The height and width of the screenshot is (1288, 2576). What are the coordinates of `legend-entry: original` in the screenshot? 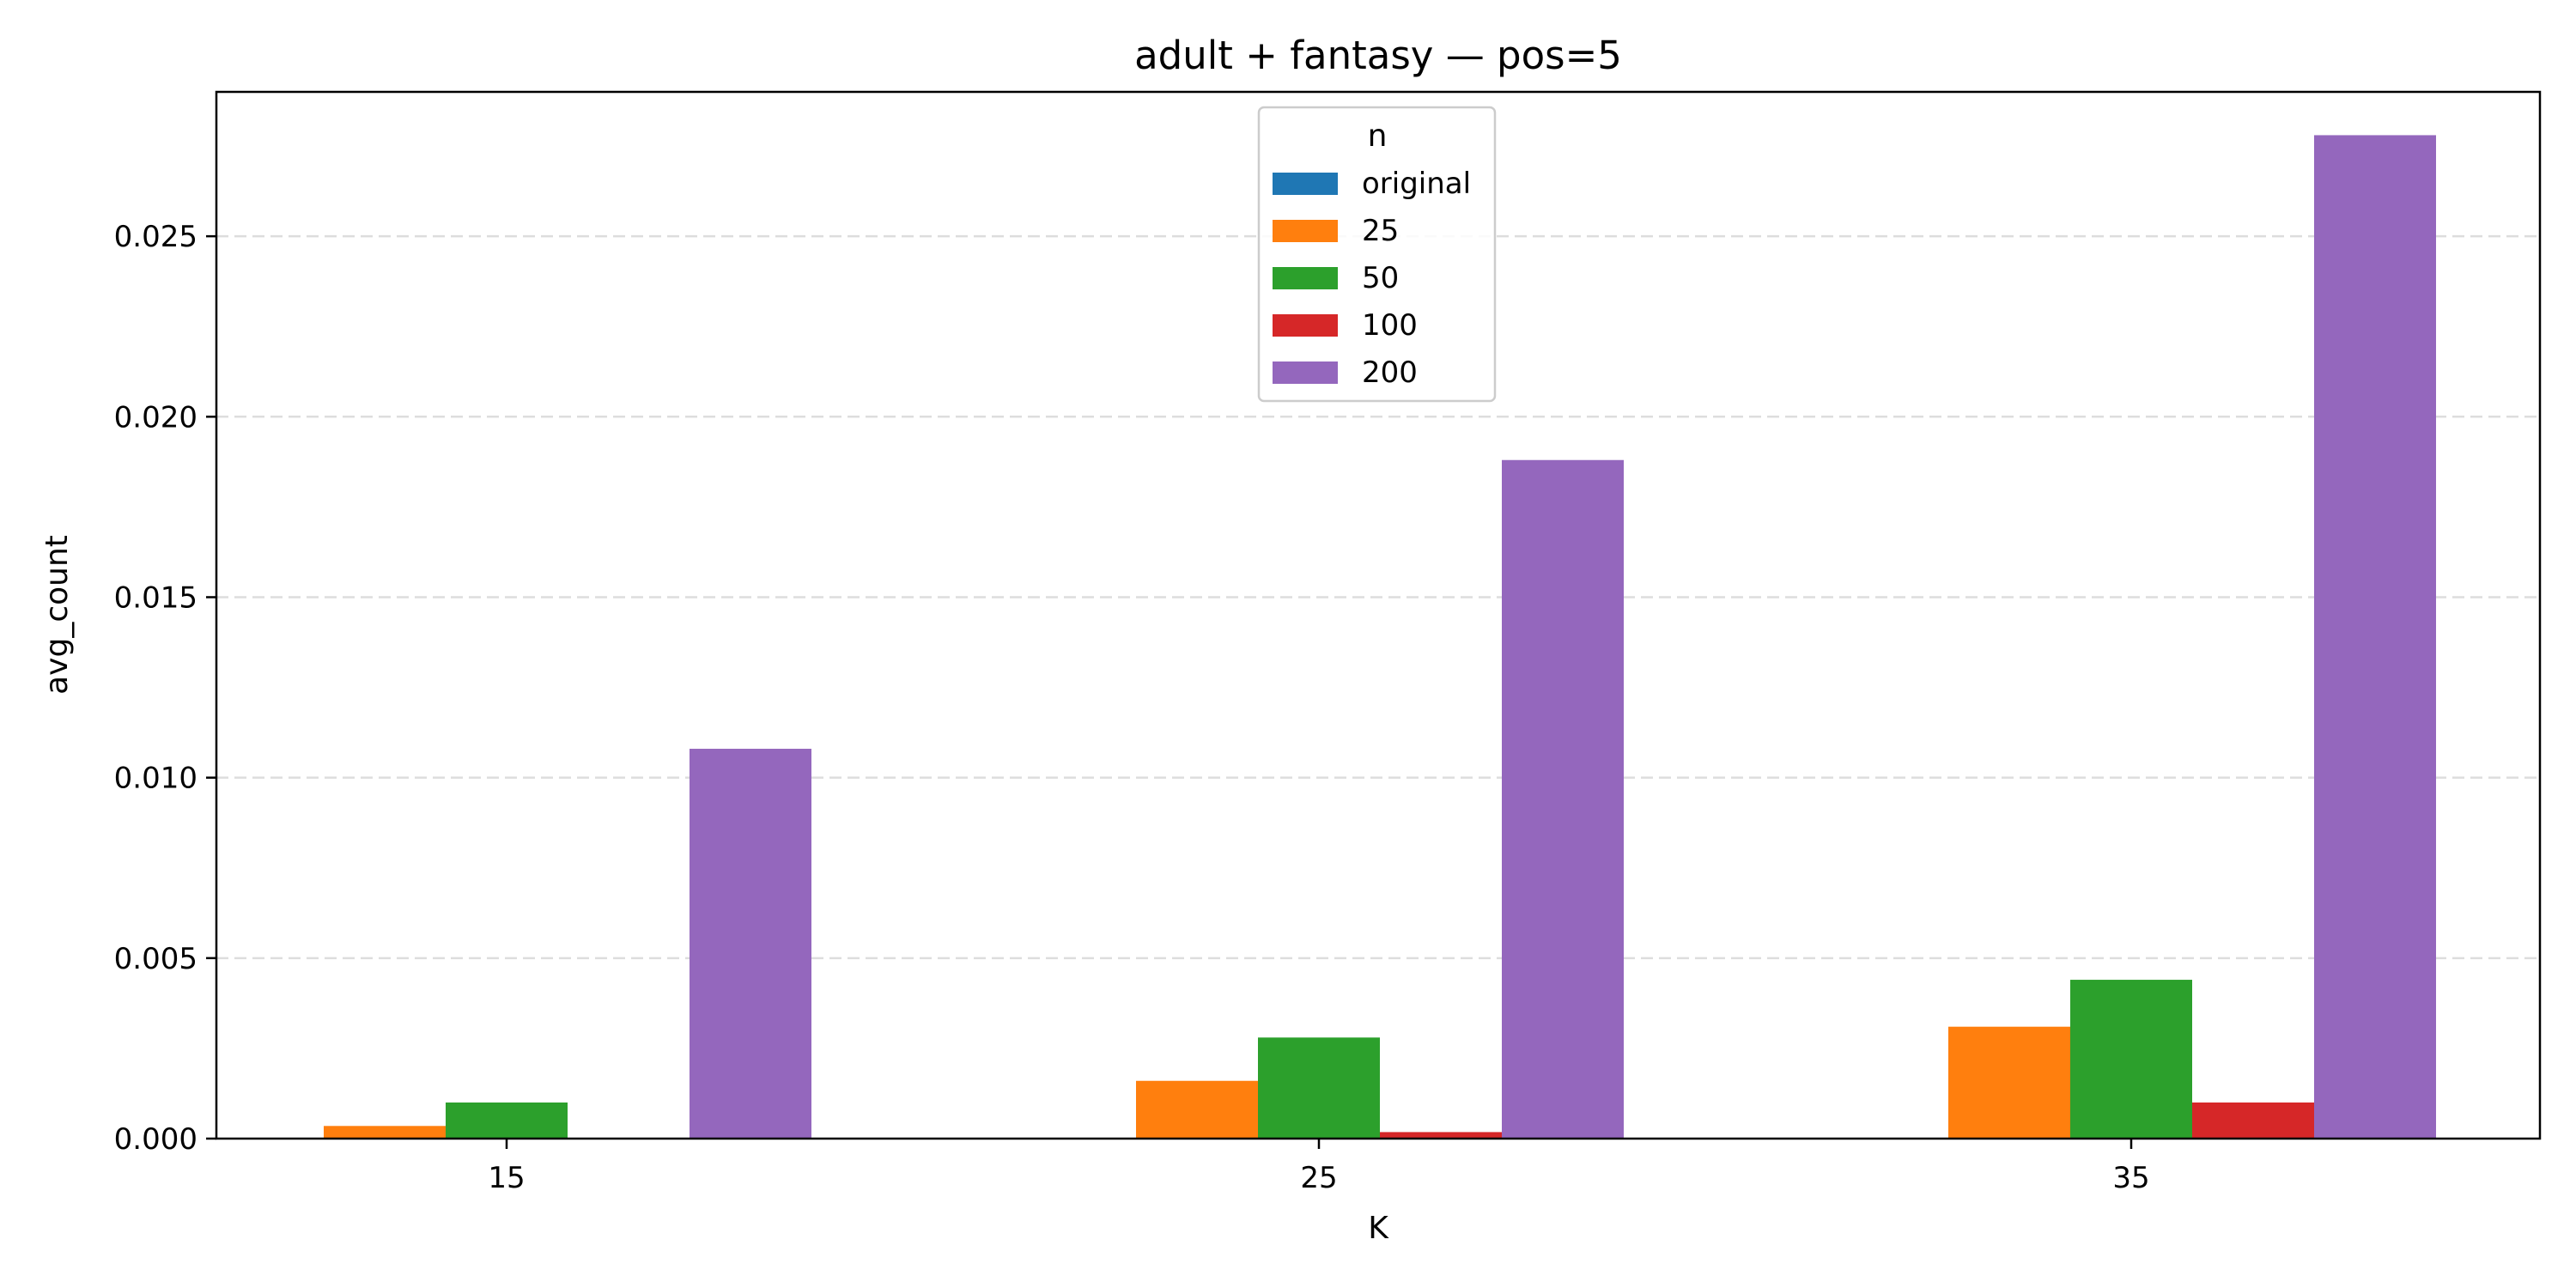 It's located at (1416, 184).